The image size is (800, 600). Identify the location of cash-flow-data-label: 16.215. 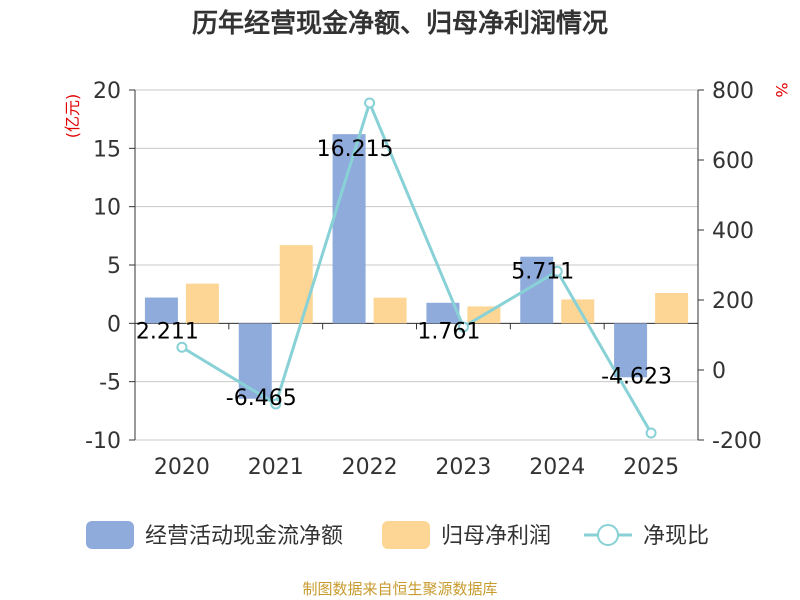
(355, 149).